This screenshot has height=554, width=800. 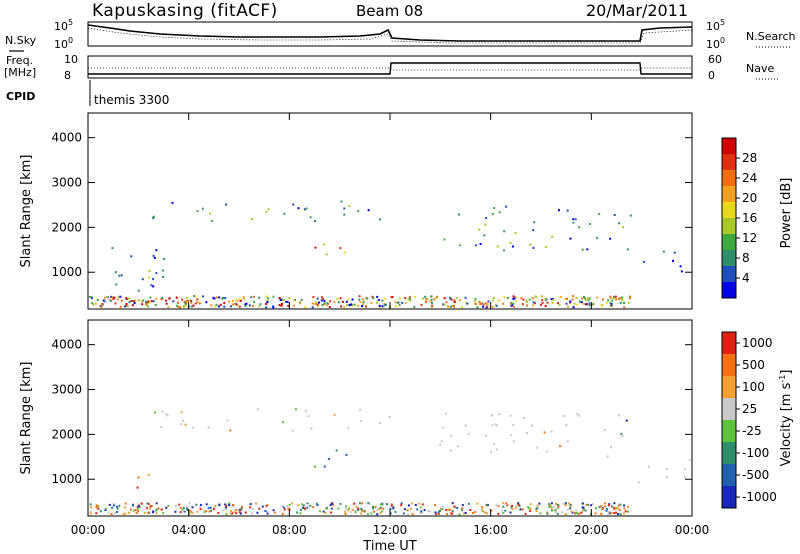 What do you see at coordinates (729, 409) in the screenshot?
I see `colorbar-segment` at bounding box center [729, 409].